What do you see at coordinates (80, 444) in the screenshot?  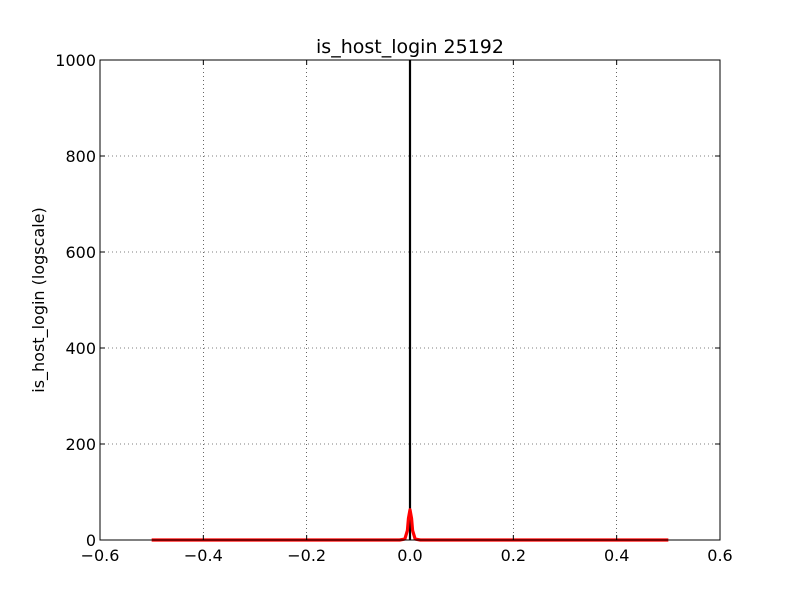 I see `y-tick-label: 200` at bounding box center [80, 444].